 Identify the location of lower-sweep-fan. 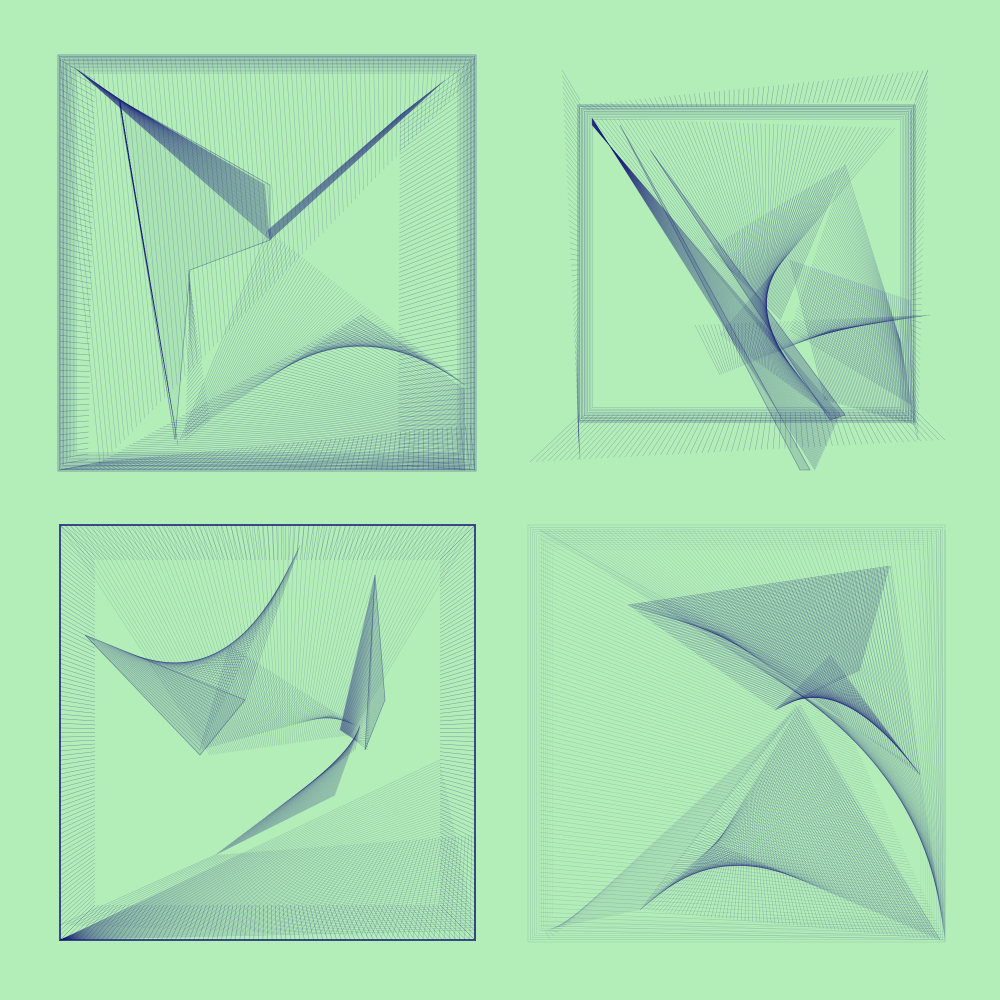
(790, 822).